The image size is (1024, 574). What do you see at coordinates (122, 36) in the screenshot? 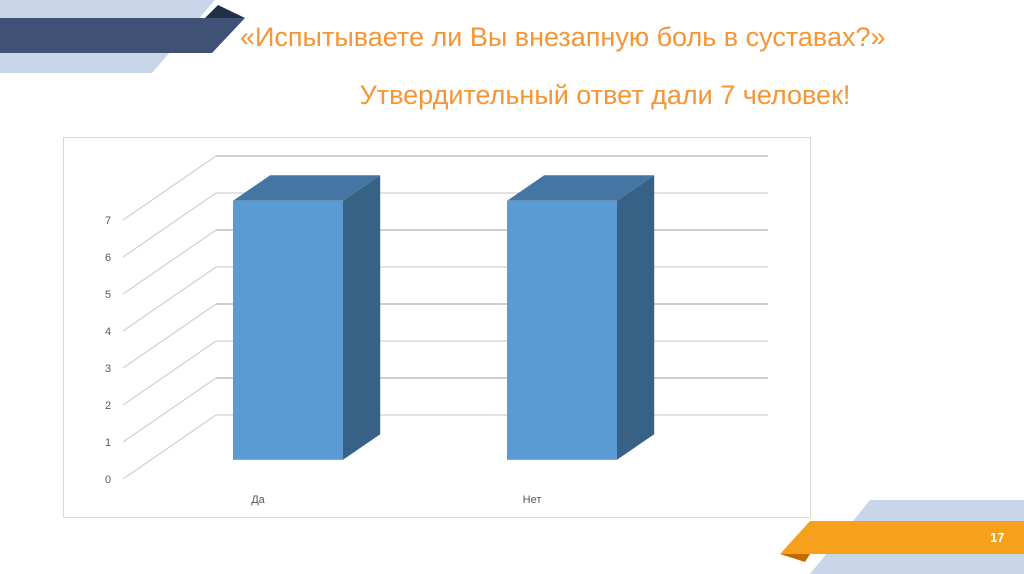
I see `top-left-banner` at bounding box center [122, 36].